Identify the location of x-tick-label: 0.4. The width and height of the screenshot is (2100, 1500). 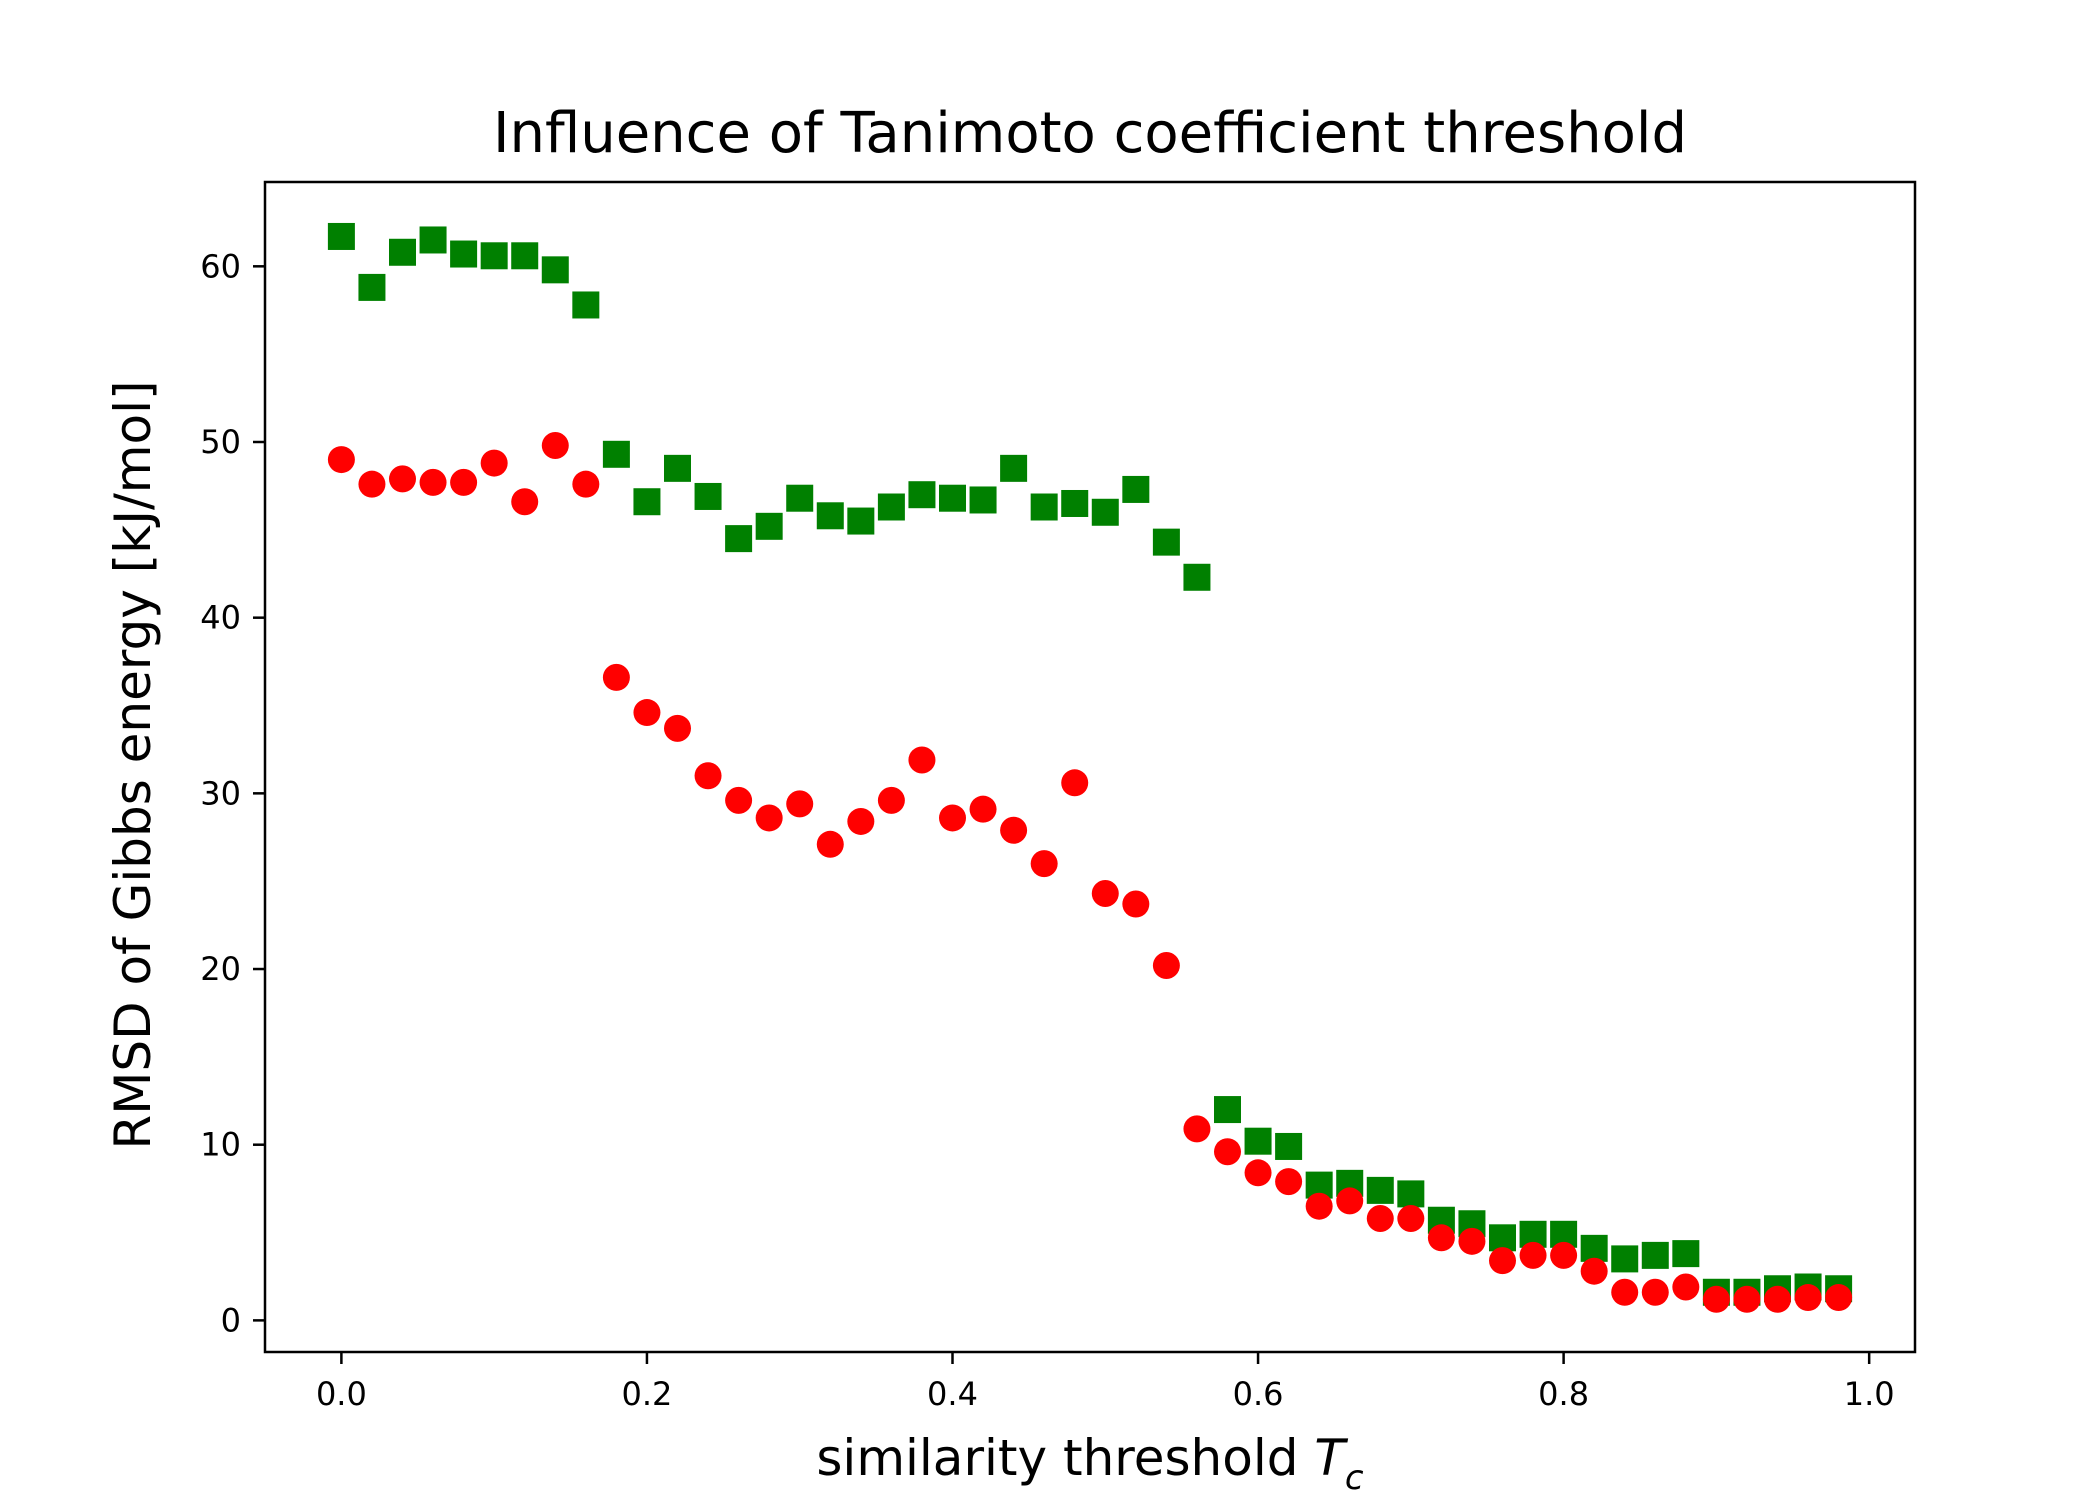
(952, 1394).